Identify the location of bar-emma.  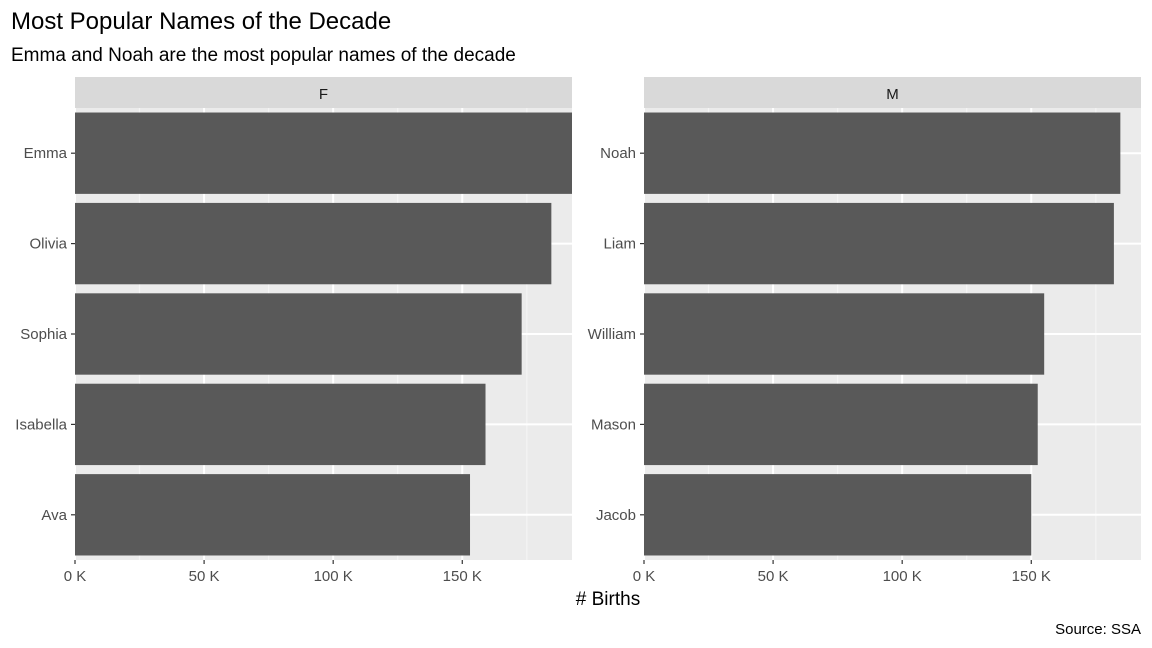
(323, 153).